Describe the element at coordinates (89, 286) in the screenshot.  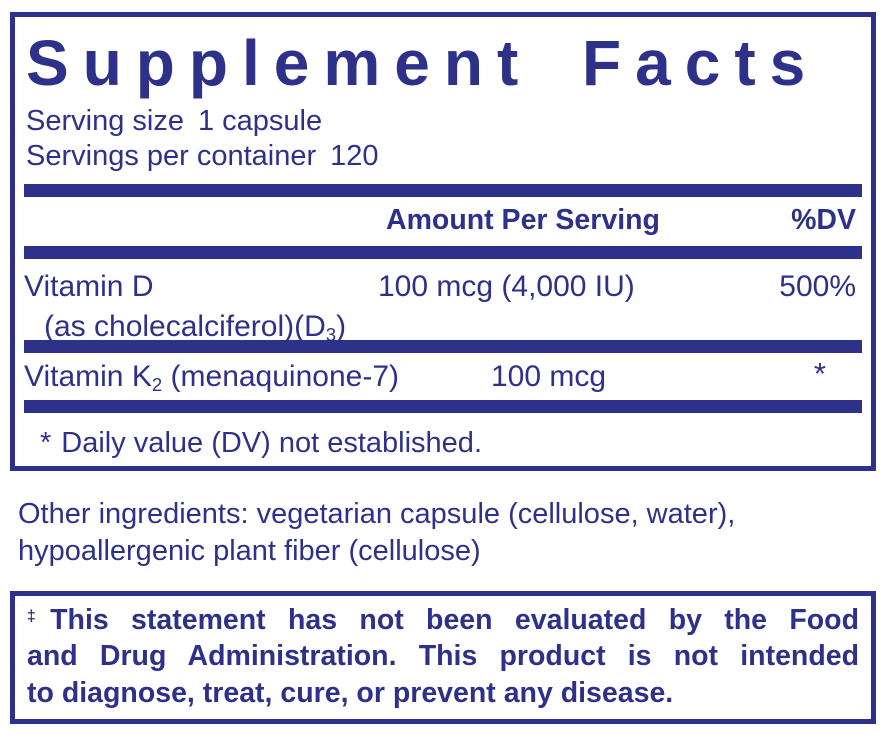
I see `vitamin-d-name: Vitamin D` at that location.